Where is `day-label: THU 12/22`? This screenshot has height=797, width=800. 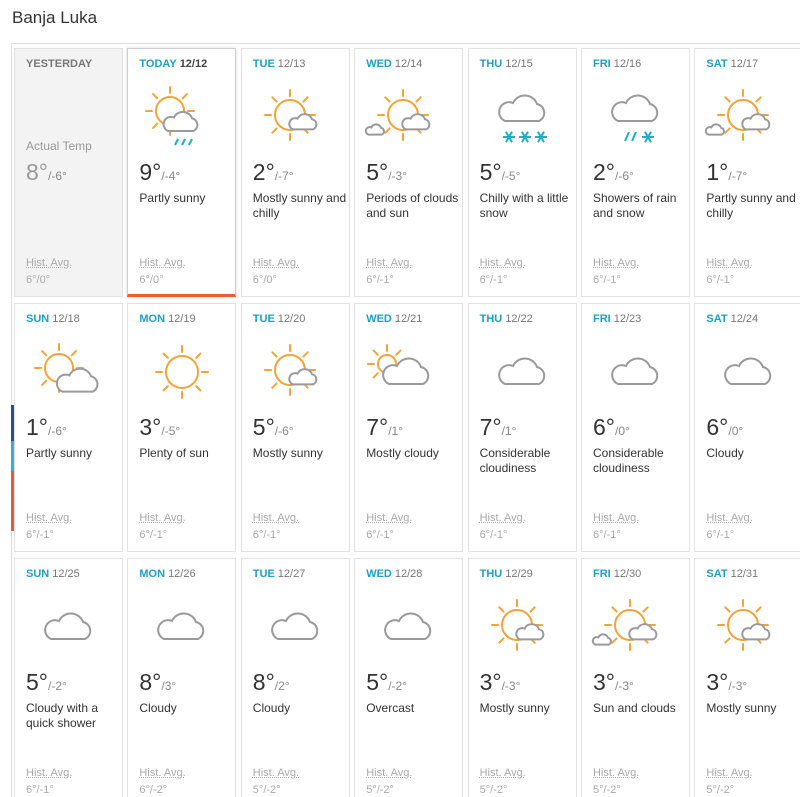 day-label: THU 12/22 is located at coordinates (506, 319).